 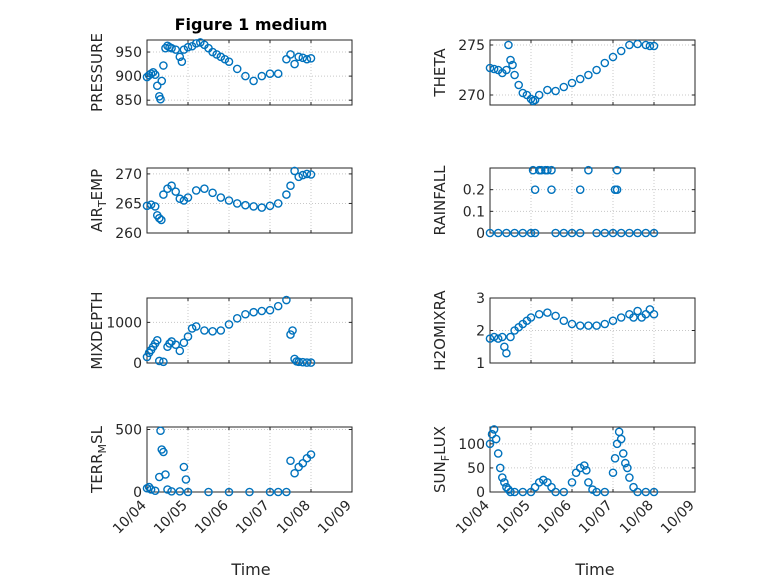 What do you see at coordinates (212, 517) in the screenshot?
I see `x-tick-label: 10/06` at bounding box center [212, 517].